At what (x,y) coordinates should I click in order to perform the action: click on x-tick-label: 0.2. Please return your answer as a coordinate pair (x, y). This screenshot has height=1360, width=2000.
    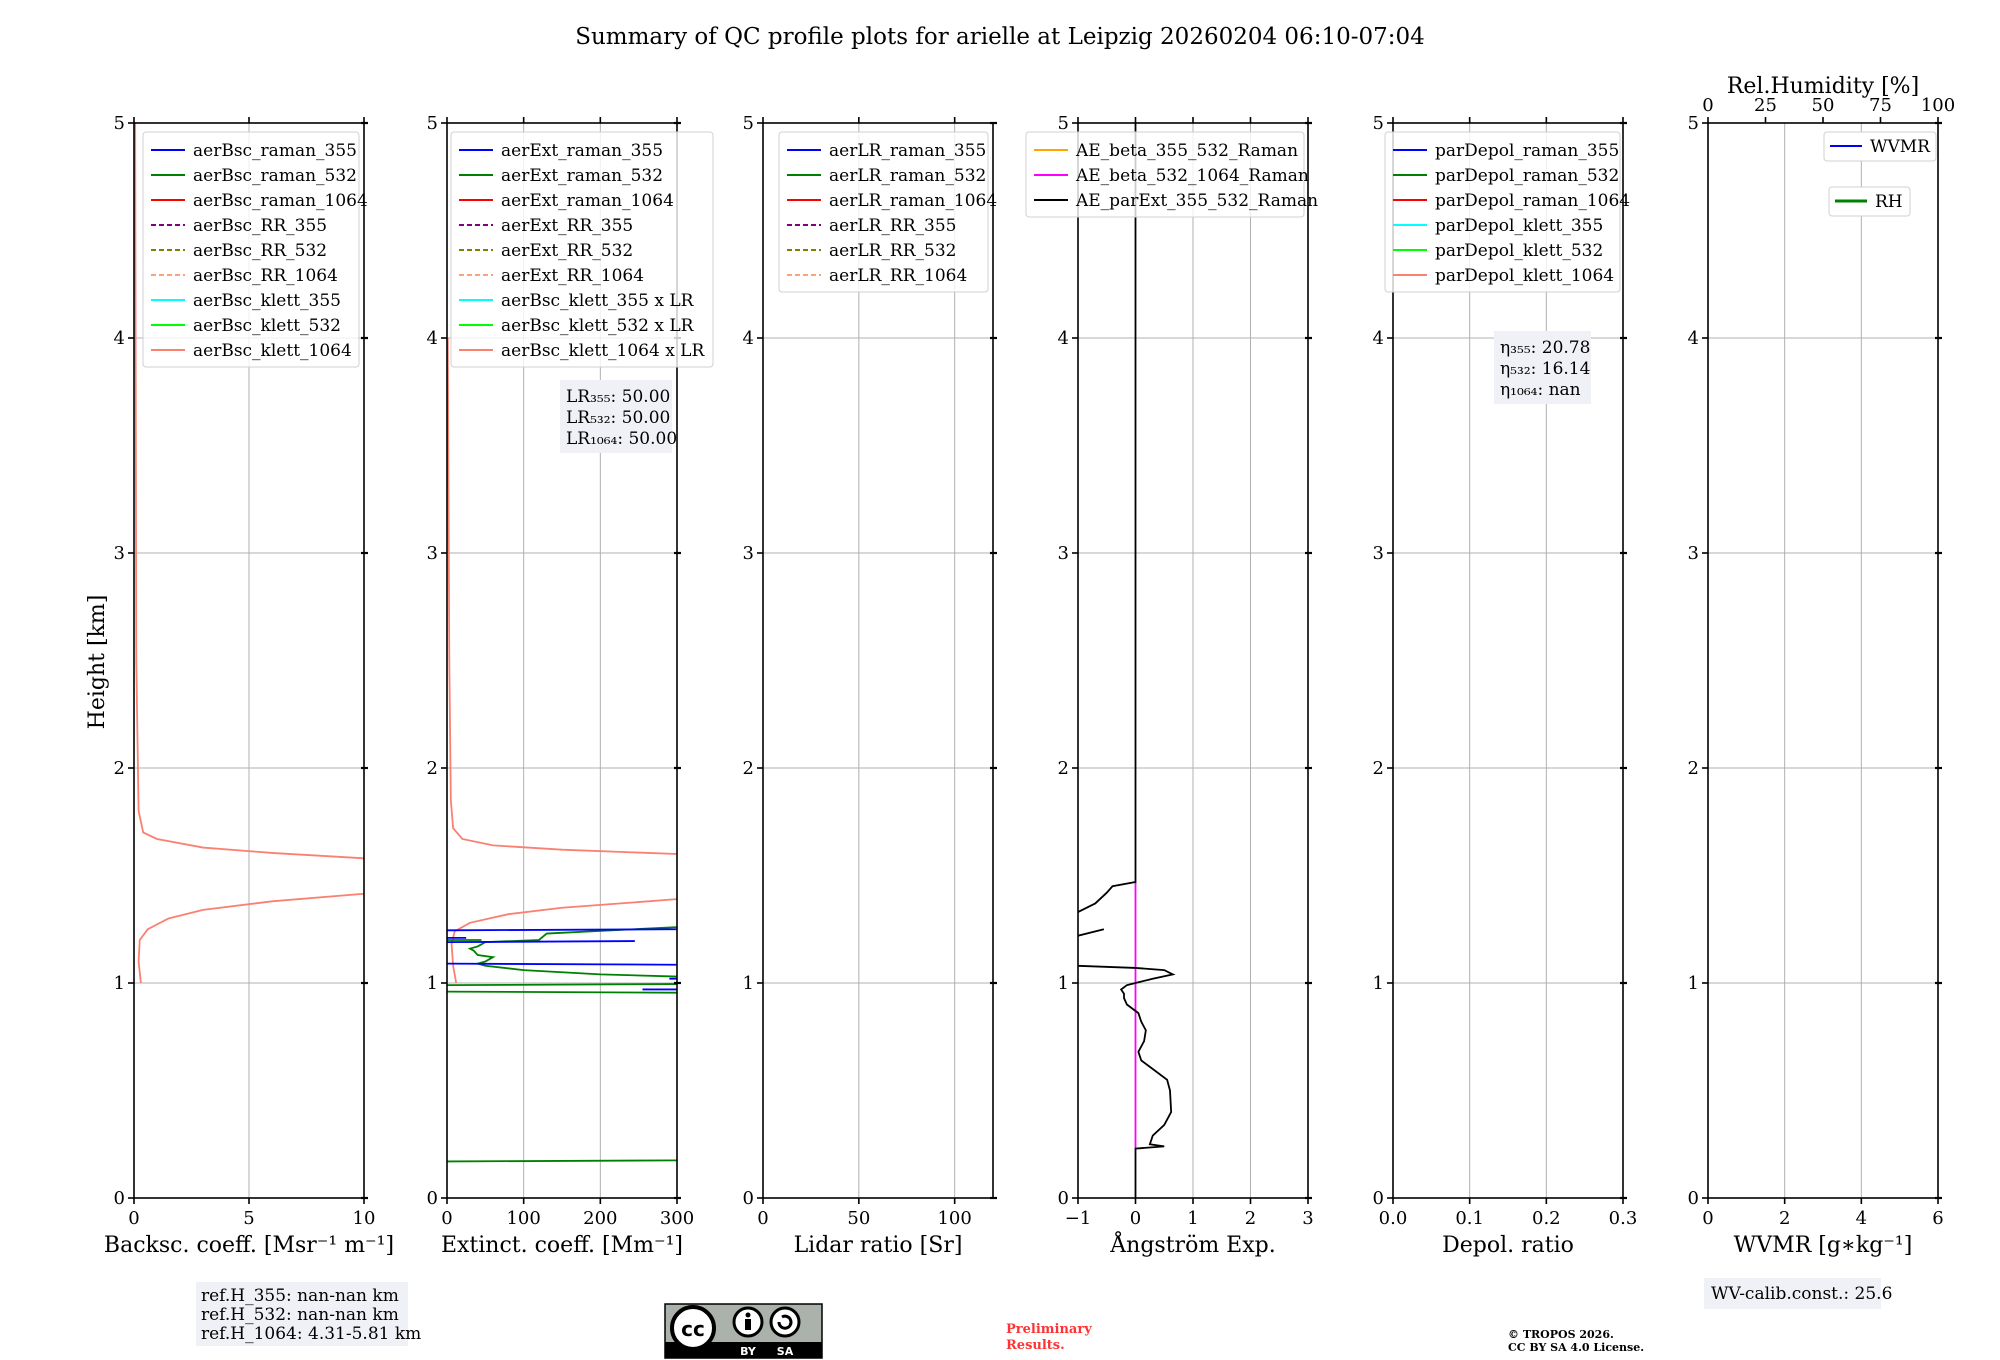
    Looking at the image, I should click on (1546, 1218).